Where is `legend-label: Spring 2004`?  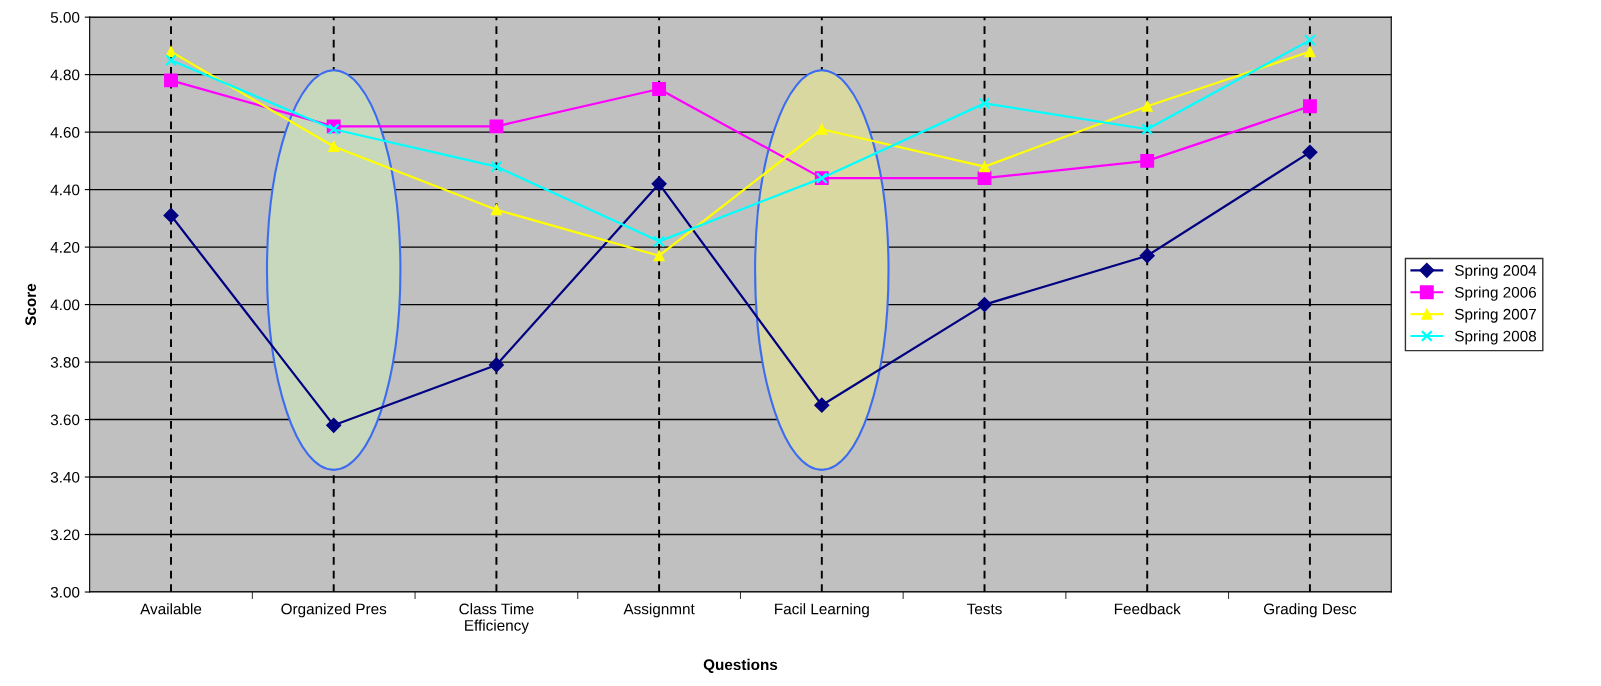 legend-label: Spring 2004 is located at coordinates (1496, 271).